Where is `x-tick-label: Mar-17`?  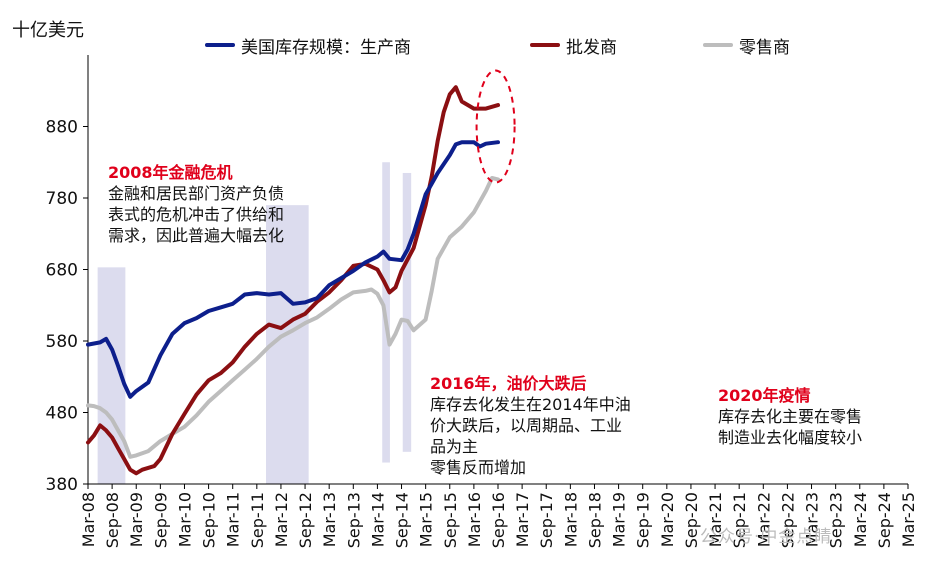 x-tick-label: Mar-17 is located at coordinates (522, 519).